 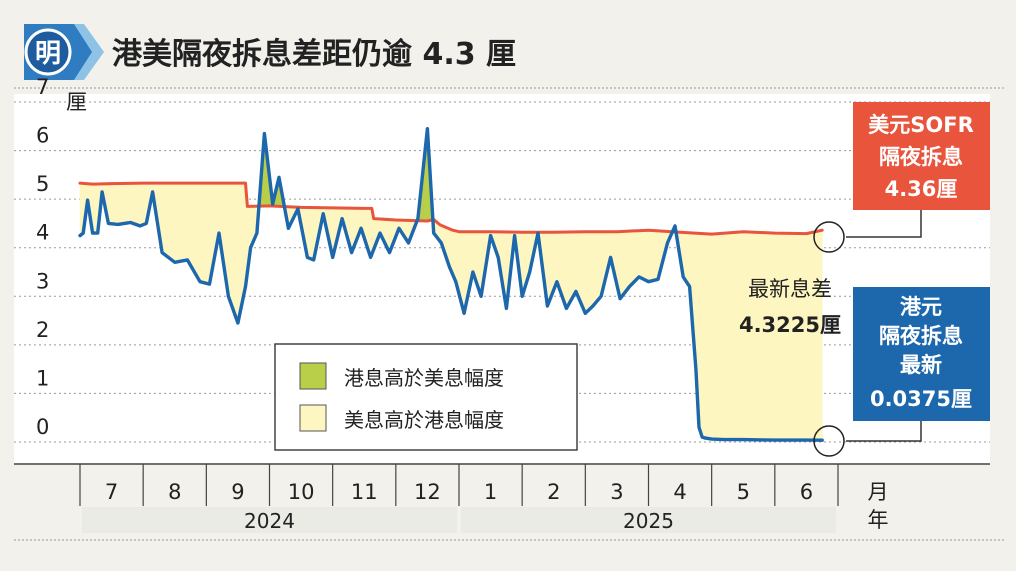 What do you see at coordinates (42, 378) in the screenshot?
I see `y-tick-label: 1` at bounding box center [42, 378].